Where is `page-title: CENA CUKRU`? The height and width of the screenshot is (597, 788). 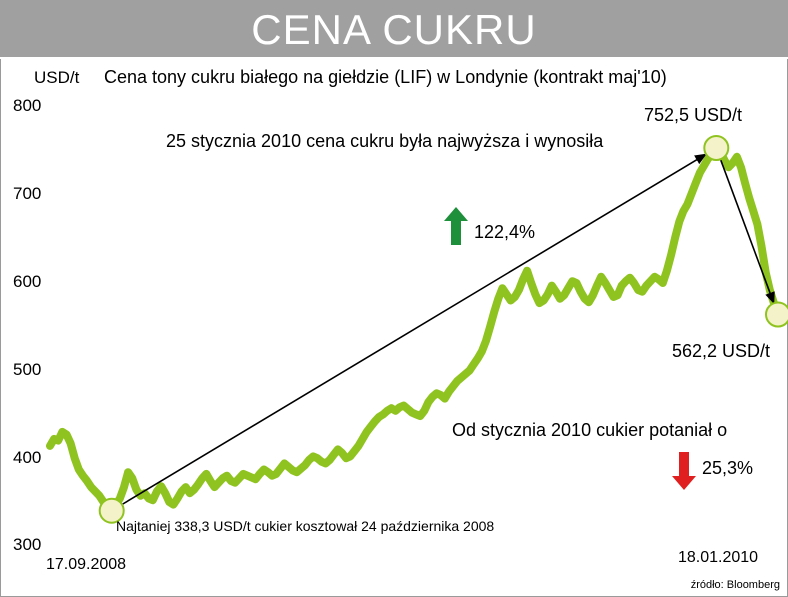
page-title: CENA CUKRU is located at coordinates (394, 29).